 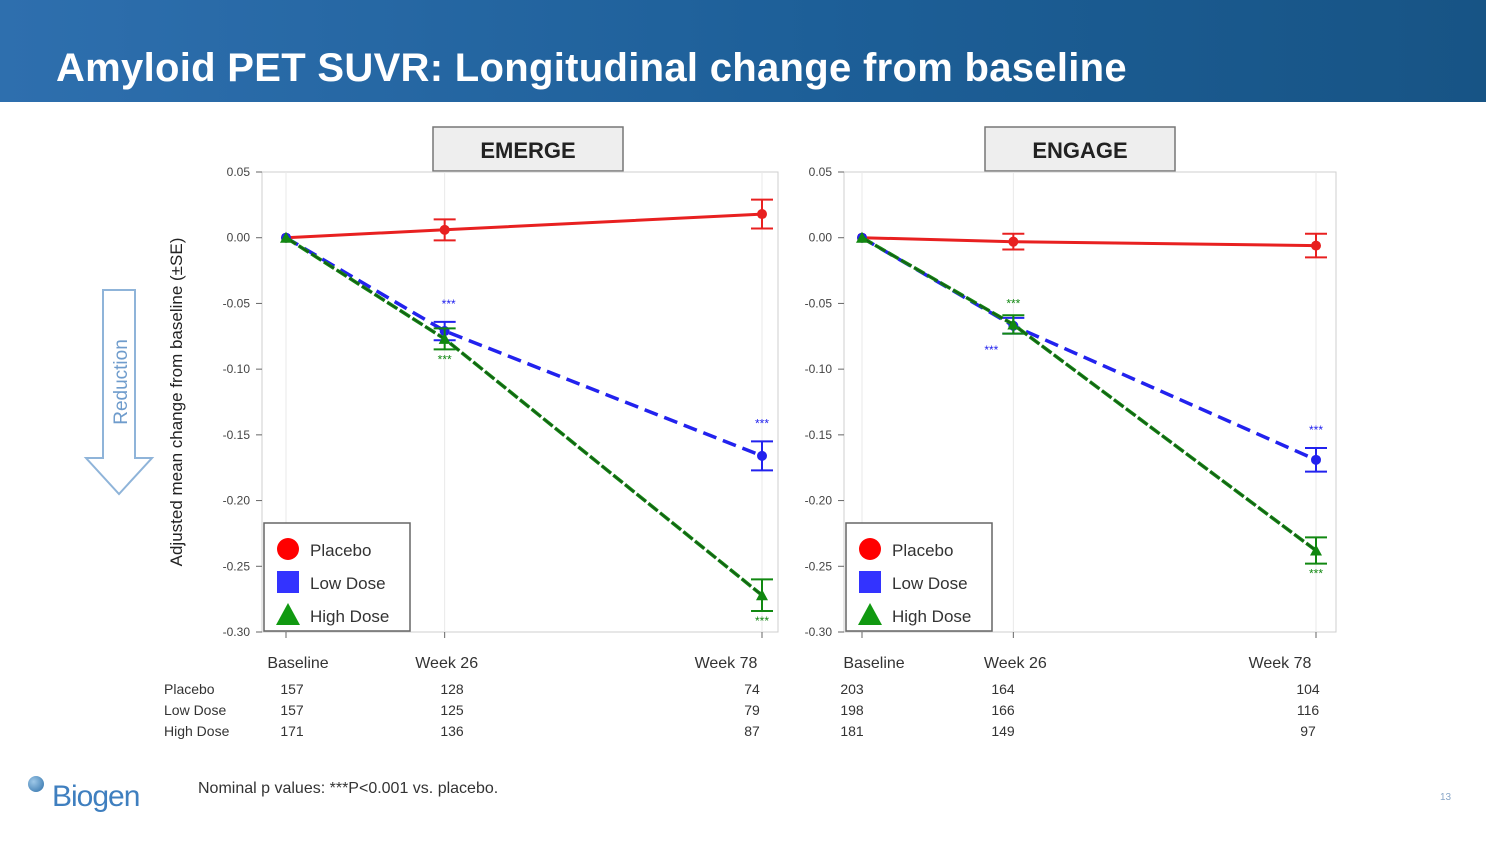 I want to click on reduction-arrow-icon, so click(x=119, y=392).